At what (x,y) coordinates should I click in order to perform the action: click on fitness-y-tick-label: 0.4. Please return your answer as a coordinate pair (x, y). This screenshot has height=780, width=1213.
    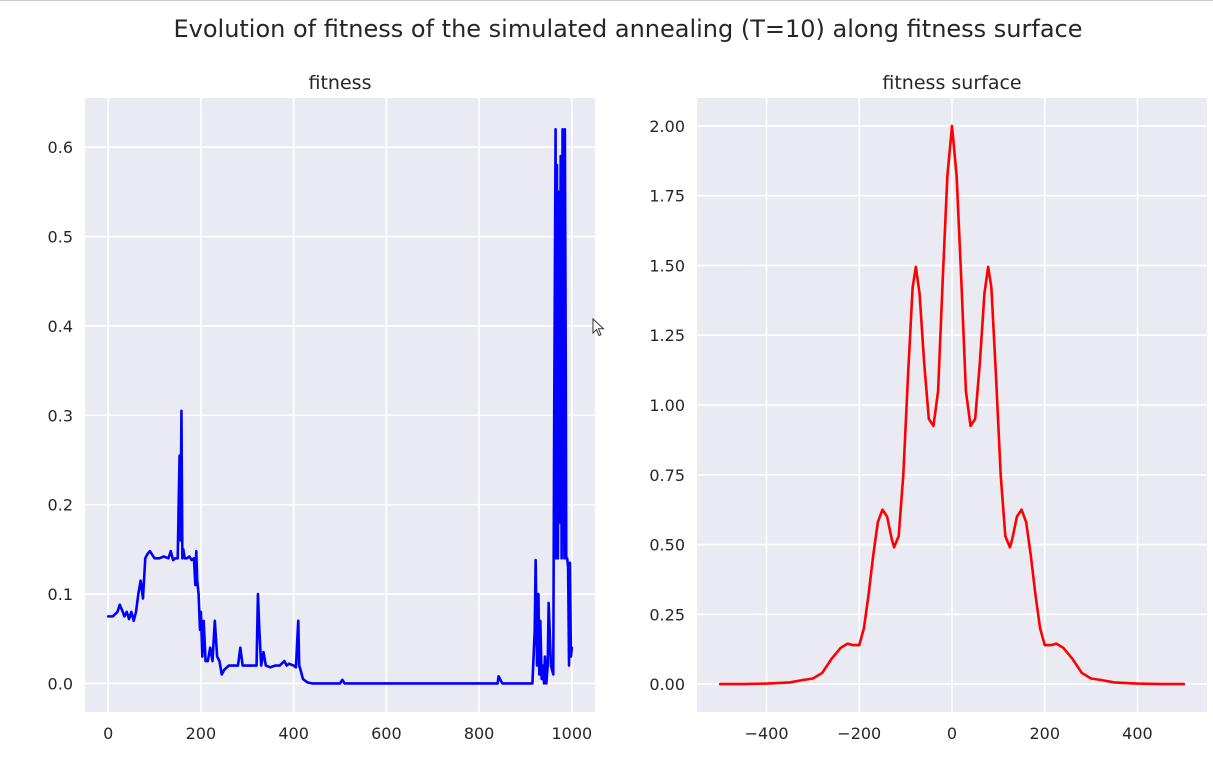
    Looking at the image, I should click on (60, 326).